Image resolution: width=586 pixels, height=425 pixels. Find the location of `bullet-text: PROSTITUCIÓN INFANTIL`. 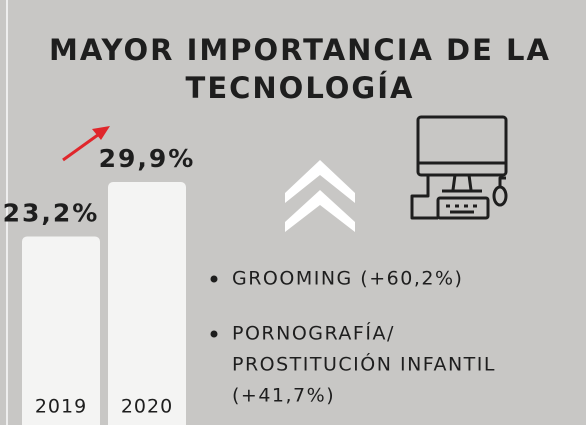

bullet-text: PROSTITUCIÓN INFANTIL is located at coordinates (364, 364).